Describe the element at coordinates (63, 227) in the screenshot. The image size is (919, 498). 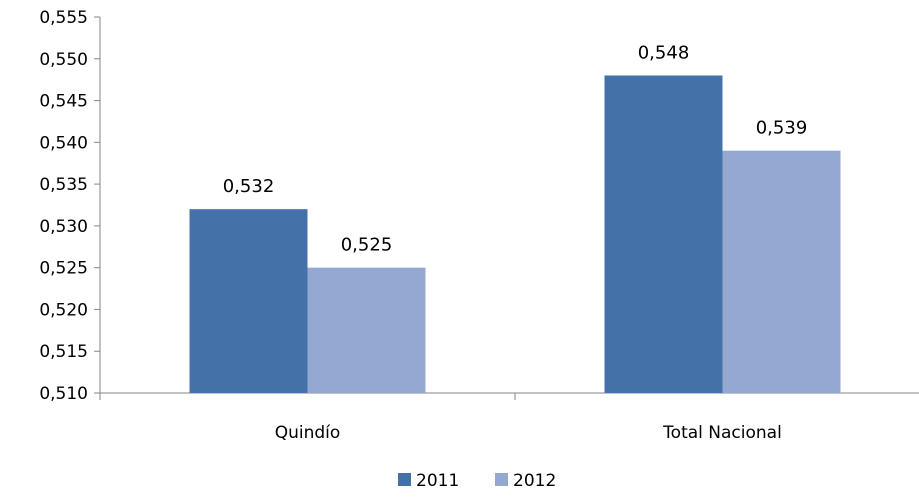
I see `y-tick-label: 0,530` at that location.